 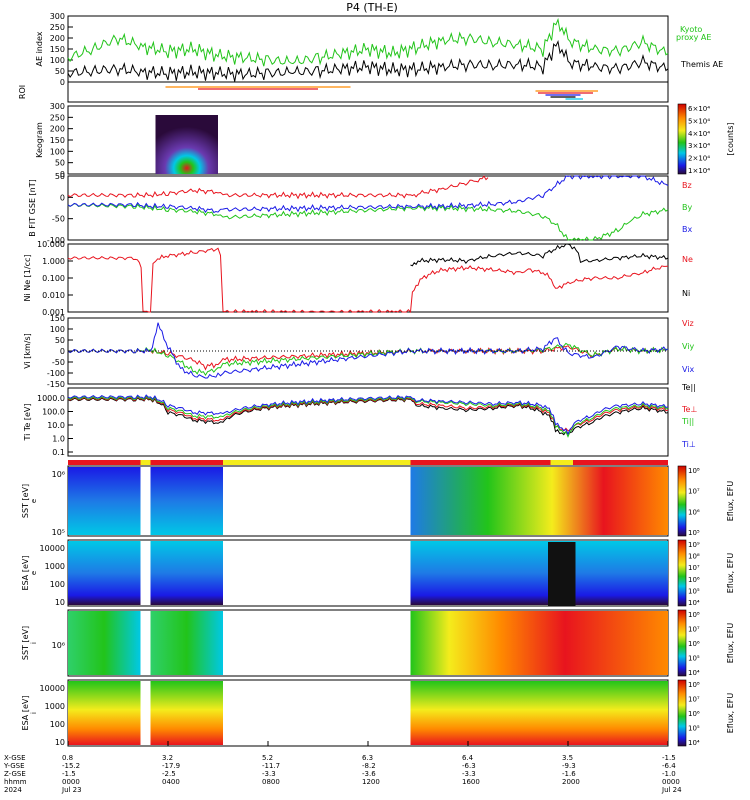 What do you see at coordinates (58, 452) in the screenshot?
I see `temperature-tick-label: 0.1` at bounding box center [58, 452].